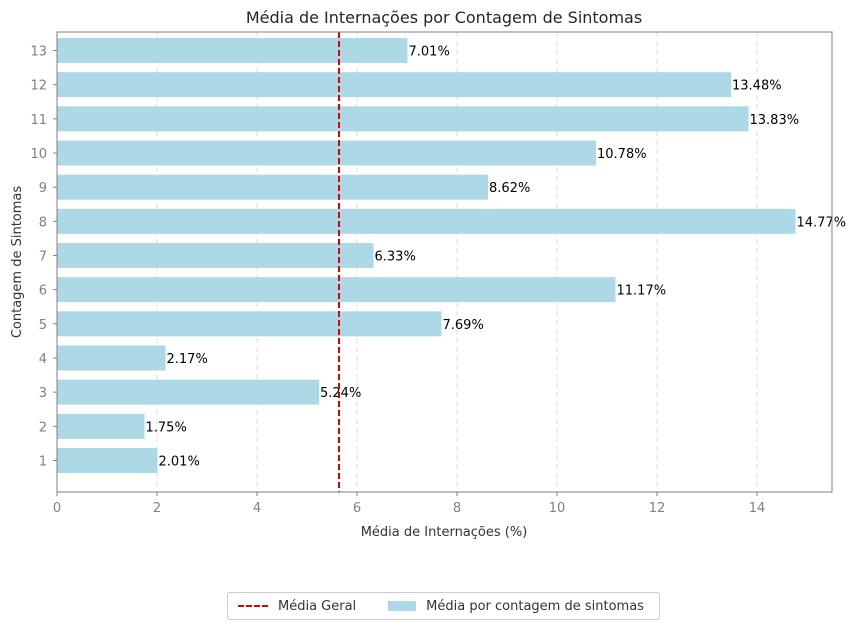 The height and width of the screenshot is (629, 857). What do you see at coordinates (340, 393) in the screenshot?
I see `data-label-3: 5.24%` at bounding box center [340, 393].